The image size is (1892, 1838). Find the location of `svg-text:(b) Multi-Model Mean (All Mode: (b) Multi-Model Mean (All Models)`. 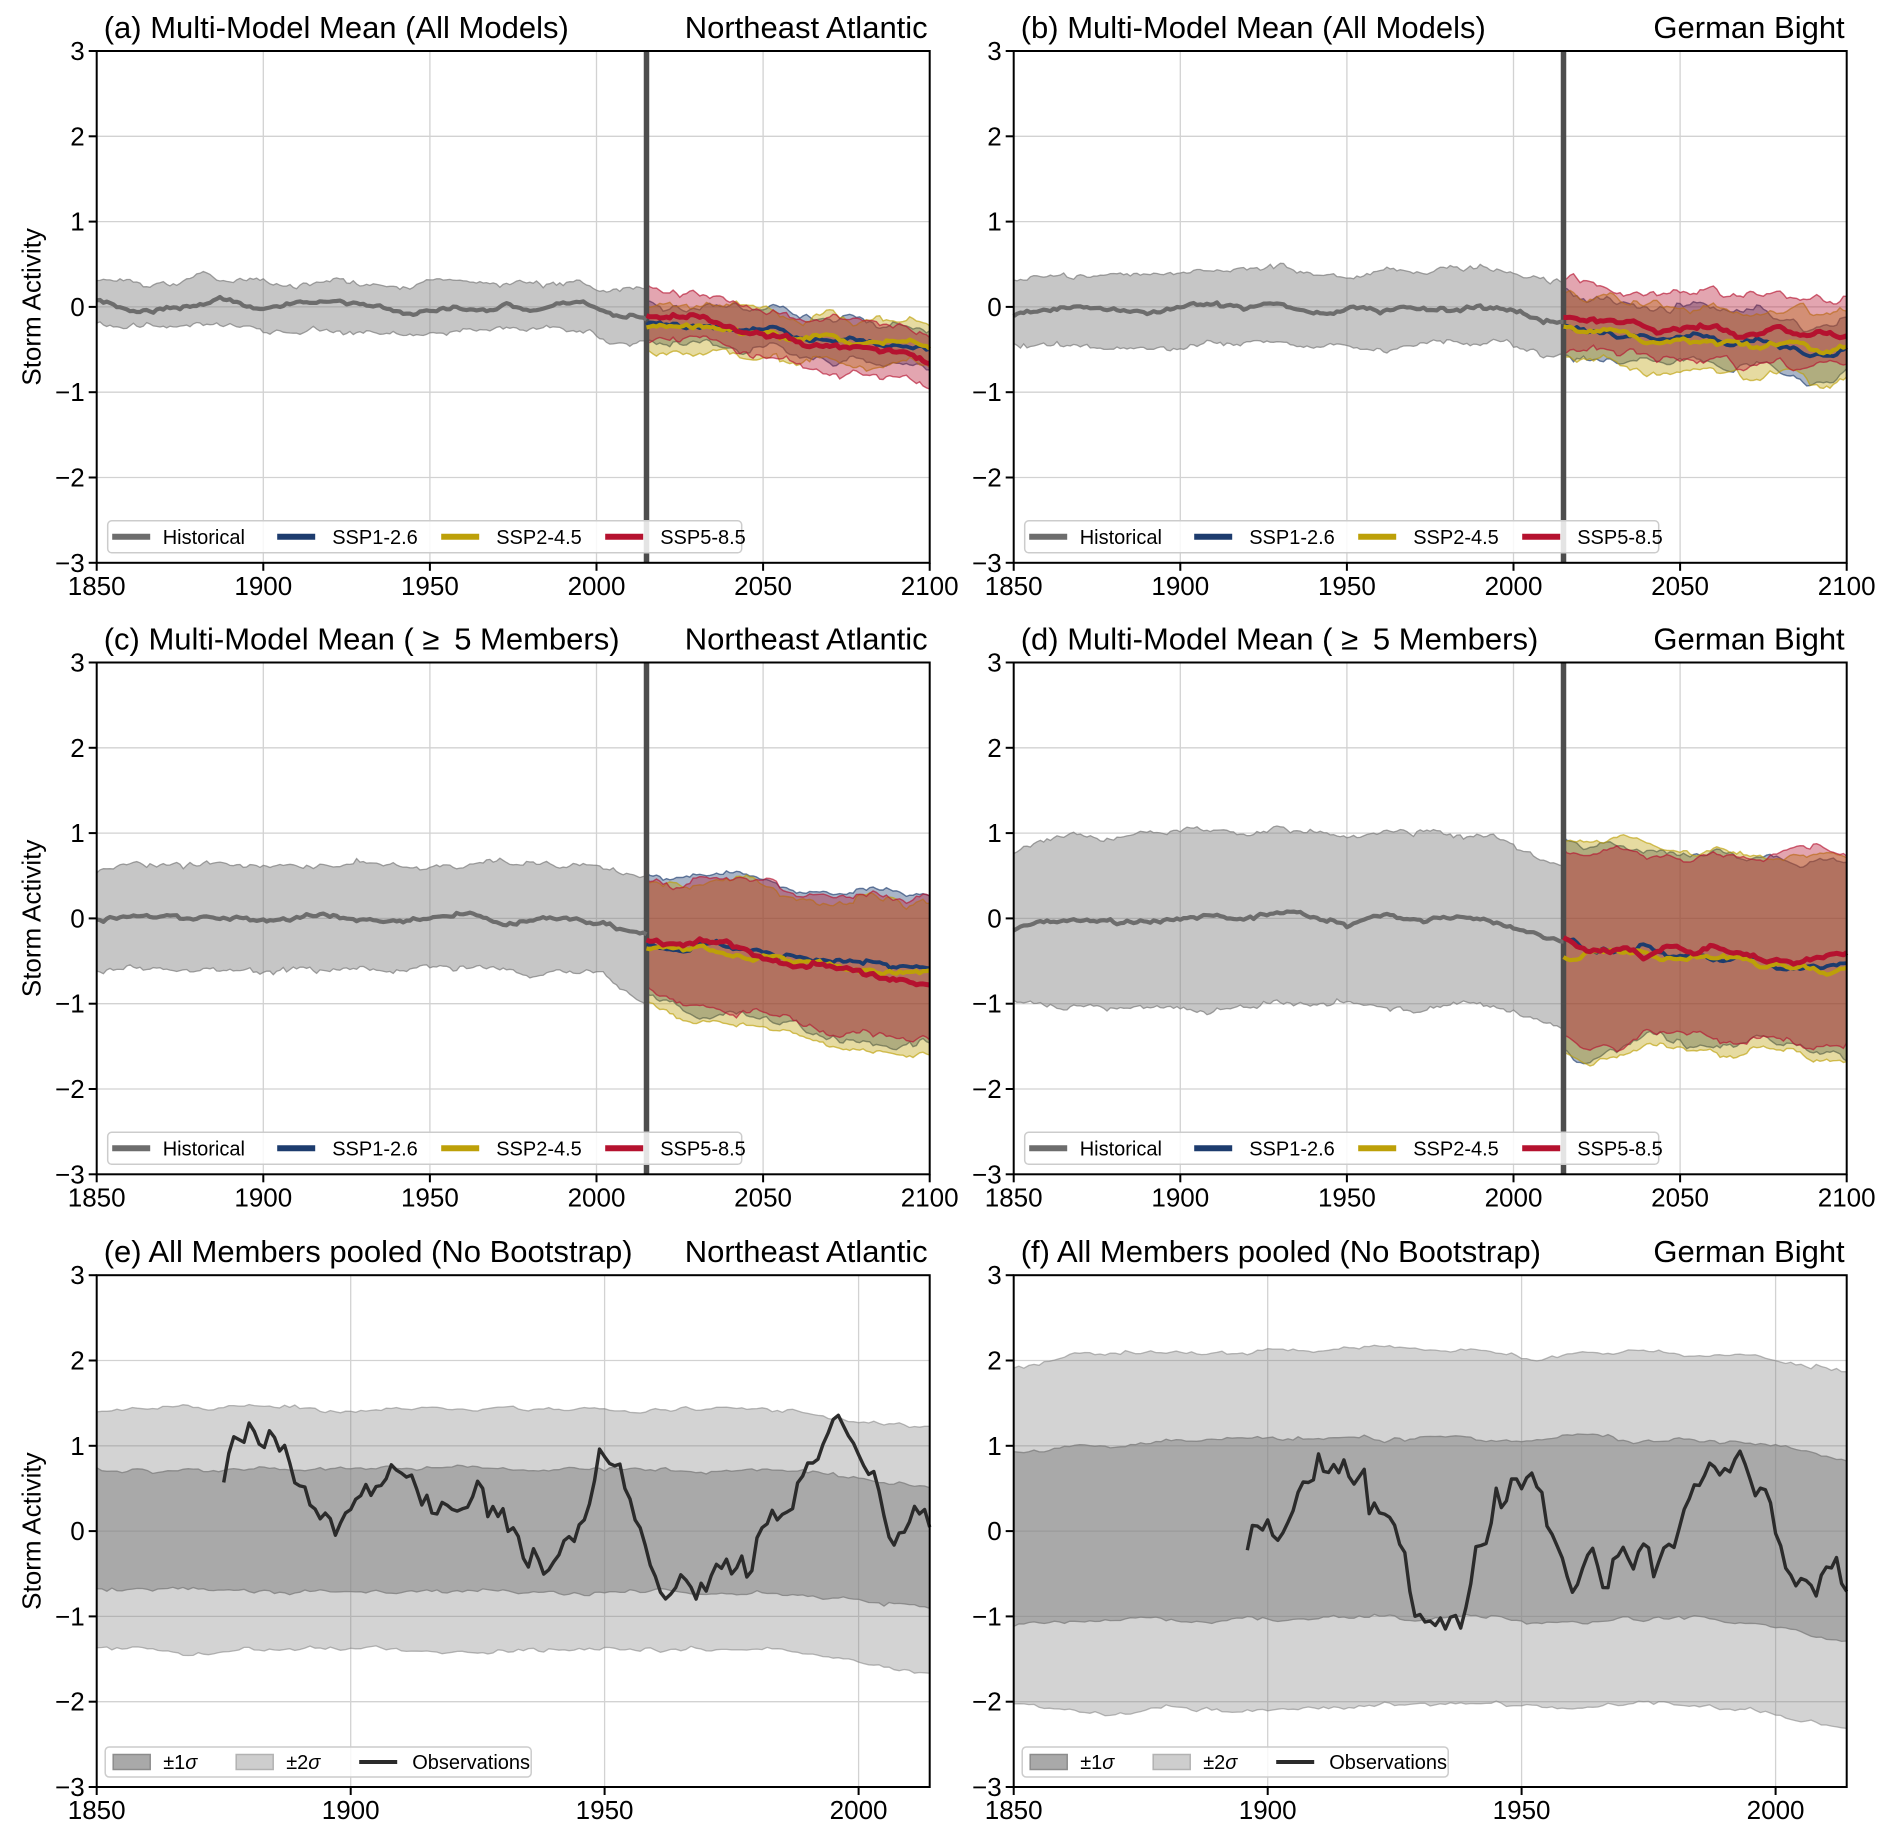

svg-text:(b) Multi-Model Mean (All Mode: (b) Multi-Model Mean (All Models) is located at coordinates (1253, 27).